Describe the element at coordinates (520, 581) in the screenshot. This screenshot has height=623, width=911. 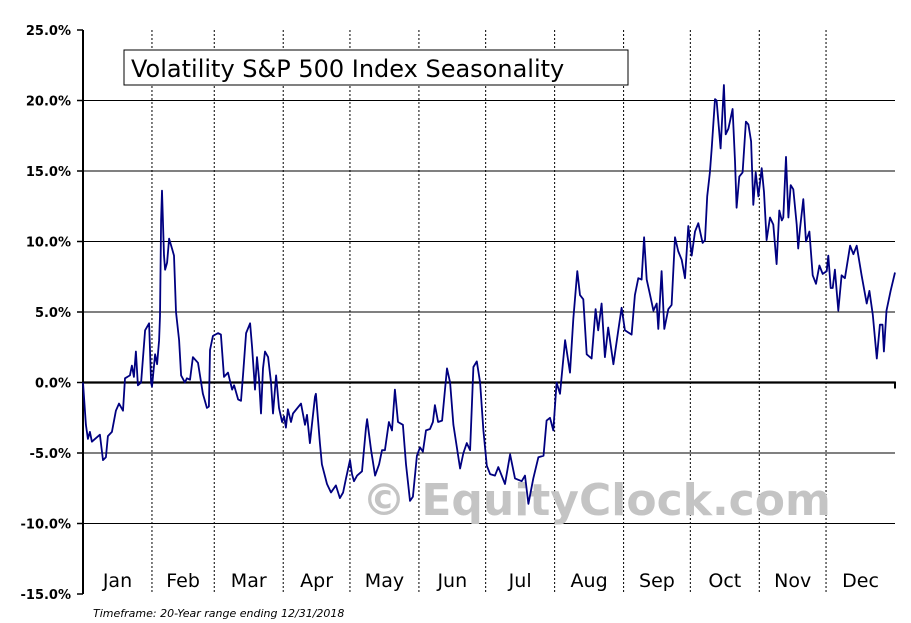
I see `month-label: Jul` at that location.